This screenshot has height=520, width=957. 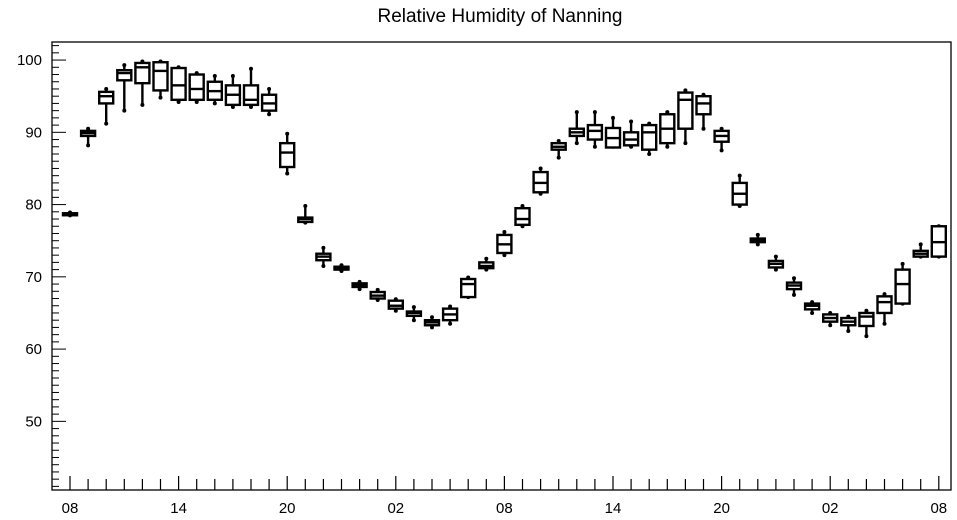 What do you see at coordinates (504, 496) in the screenshot?
I see `x-axis: 08 14 20 02 08 14 20 02 08` at bounding box center [504, 496].